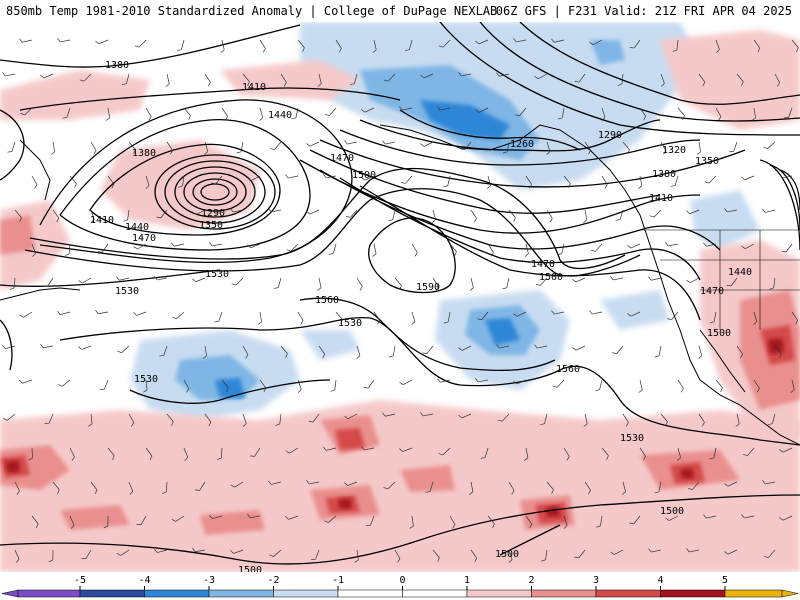 Image resolution: width=800 pixels, height=600 pixels. I want to click on contour-label: 1410, so click(102, 220).